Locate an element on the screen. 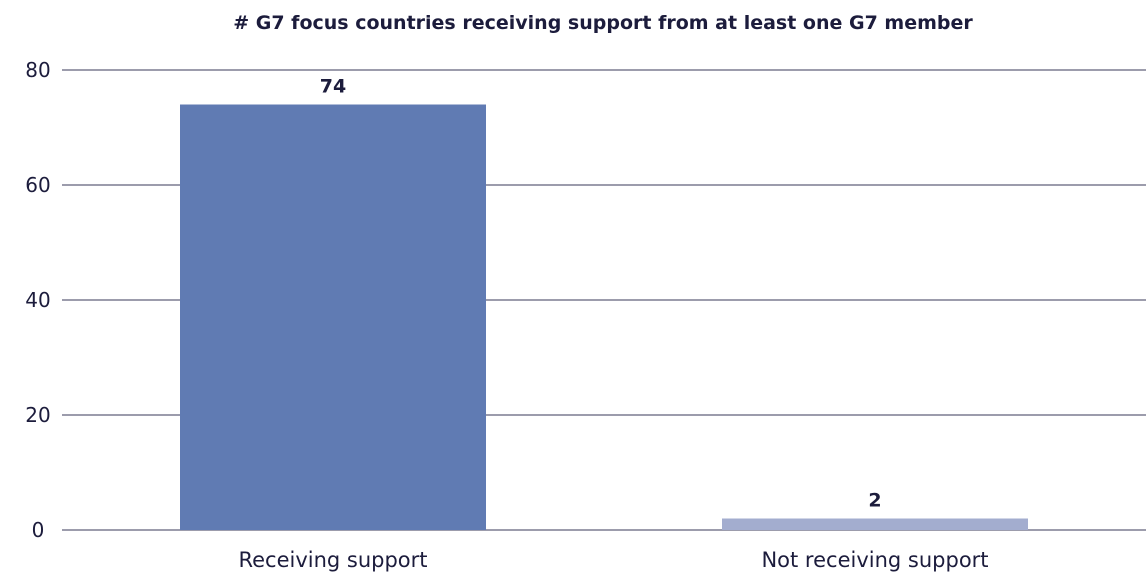 The image size is (1146, 573). data-label: 74 is located at coordinates (333, 87).